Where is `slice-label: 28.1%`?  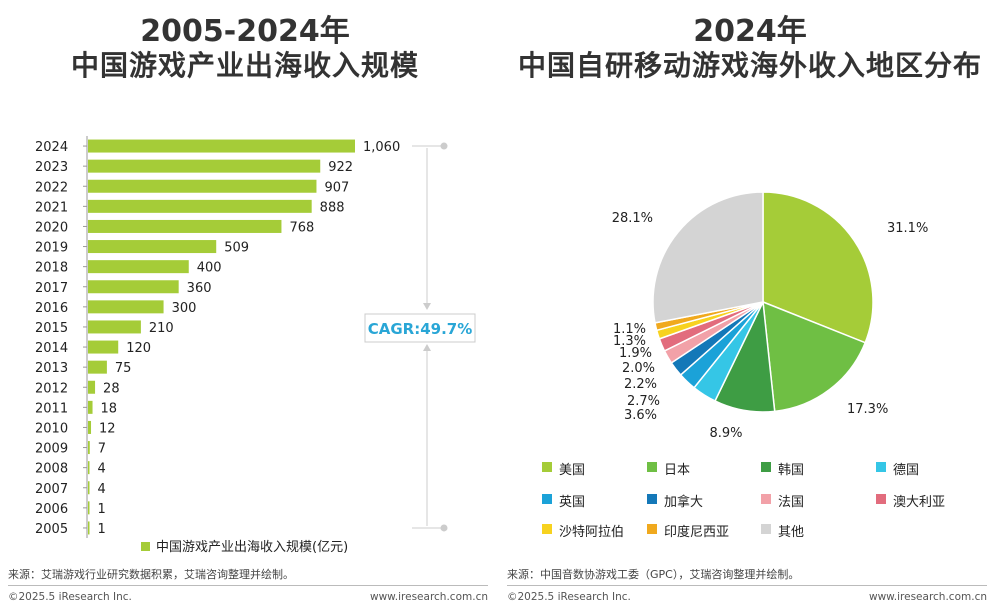
slice-label: 28.1% is located at coordinates (632, 218).